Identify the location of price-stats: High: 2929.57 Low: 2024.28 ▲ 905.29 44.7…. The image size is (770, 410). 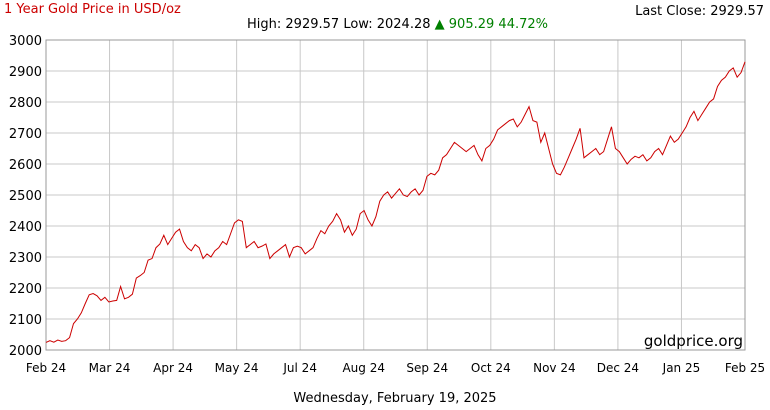
(385, 24).